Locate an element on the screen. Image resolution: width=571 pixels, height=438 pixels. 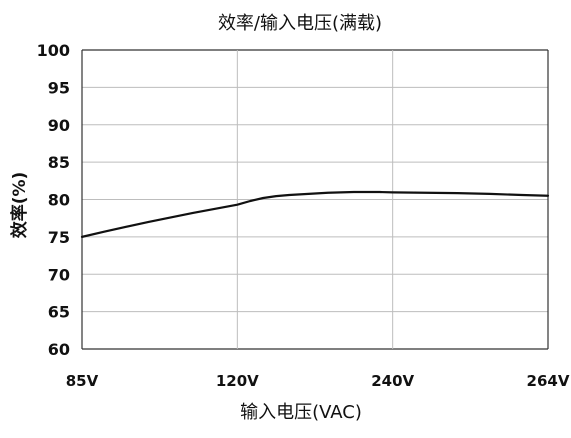
y-tick-label-85: 85 is located at coordinates (59, 162).